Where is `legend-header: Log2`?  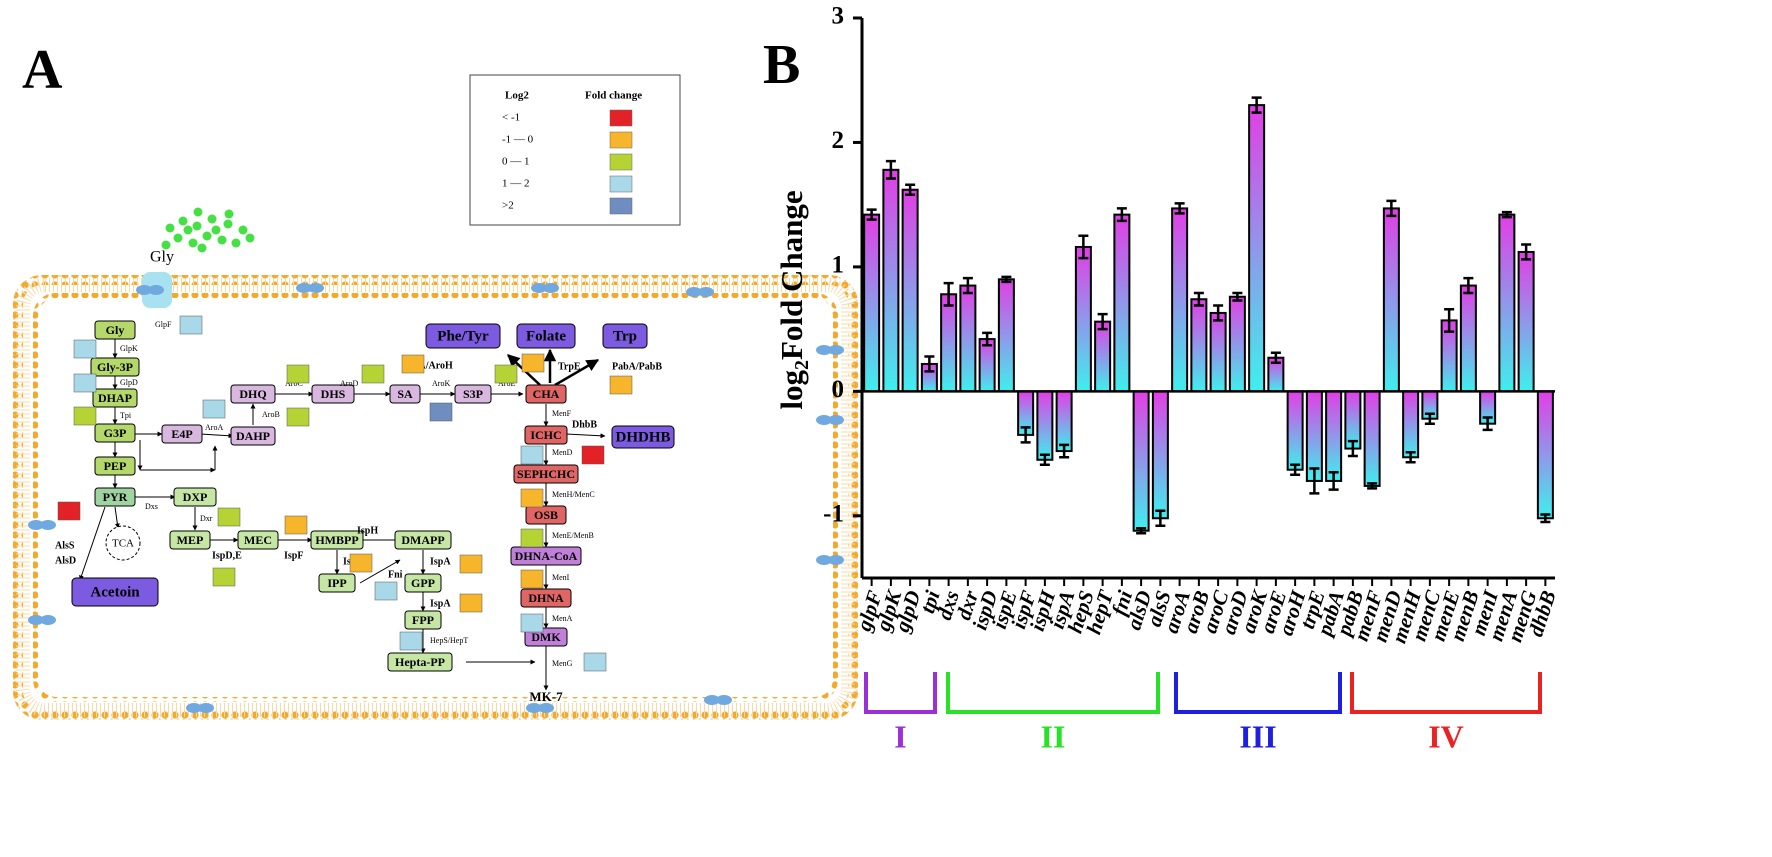
legend-header: Log2 is located at coordinates (517, 96).